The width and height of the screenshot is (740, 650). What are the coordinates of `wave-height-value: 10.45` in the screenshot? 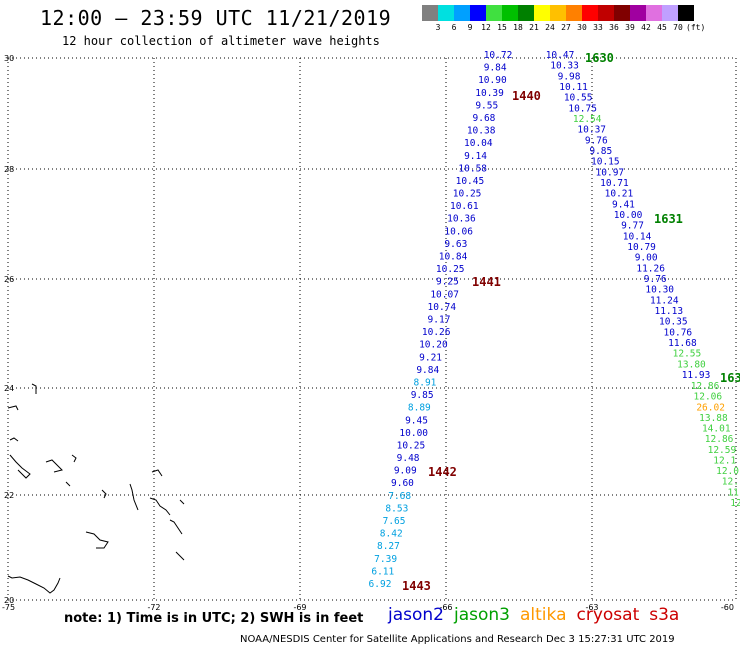 It's located at (470, 181).